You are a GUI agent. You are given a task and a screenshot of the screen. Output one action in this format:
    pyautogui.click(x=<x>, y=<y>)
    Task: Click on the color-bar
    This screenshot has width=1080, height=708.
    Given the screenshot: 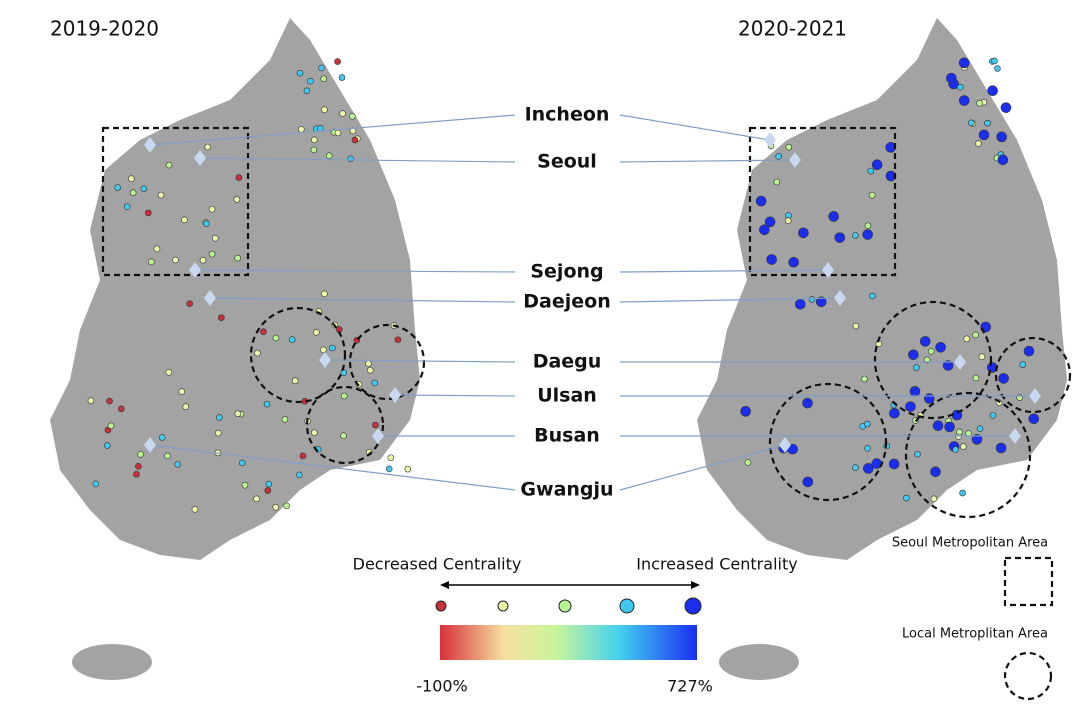 What is the action you would take?
    pyautogui.click(x=568, y=642)
    